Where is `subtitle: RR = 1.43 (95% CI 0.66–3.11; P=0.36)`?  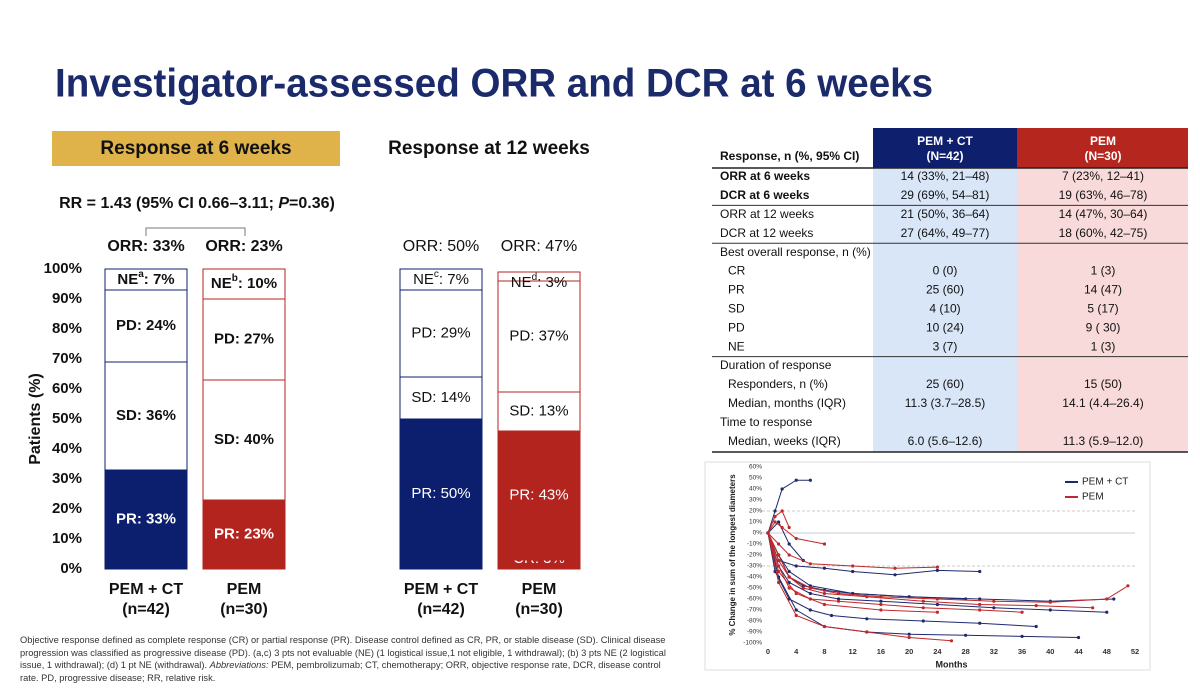
subtitle: RR = 1.43 (95% CI 0.66–3.11; P=0.36) is located at coordinates (197, 203).